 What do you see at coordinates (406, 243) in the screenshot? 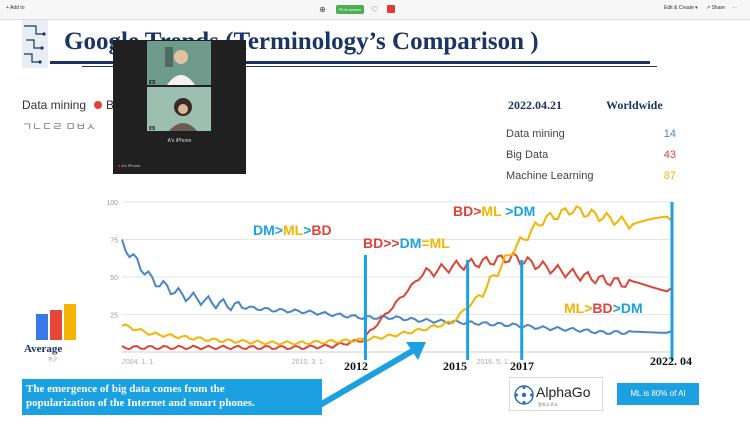
I see `annotation-bd-dm-ml: BD>>DM=ML` at bounding box center [406, 243].